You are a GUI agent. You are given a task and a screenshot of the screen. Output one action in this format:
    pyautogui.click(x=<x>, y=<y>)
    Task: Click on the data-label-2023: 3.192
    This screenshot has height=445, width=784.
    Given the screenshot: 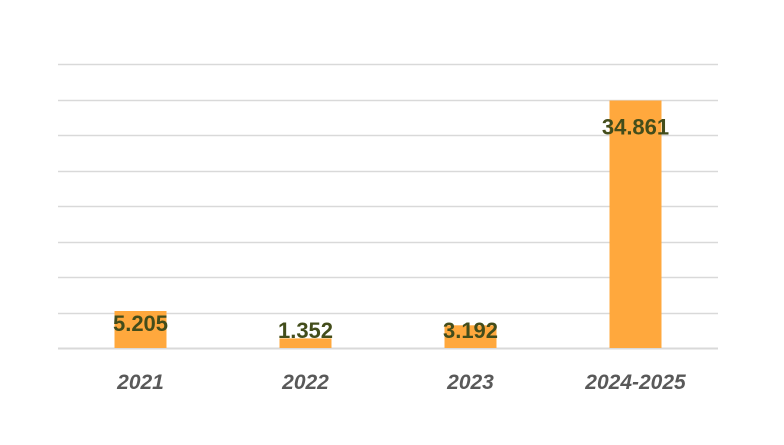 What is the action you would take?
    pyautogui.click(x=470, y=330)
    